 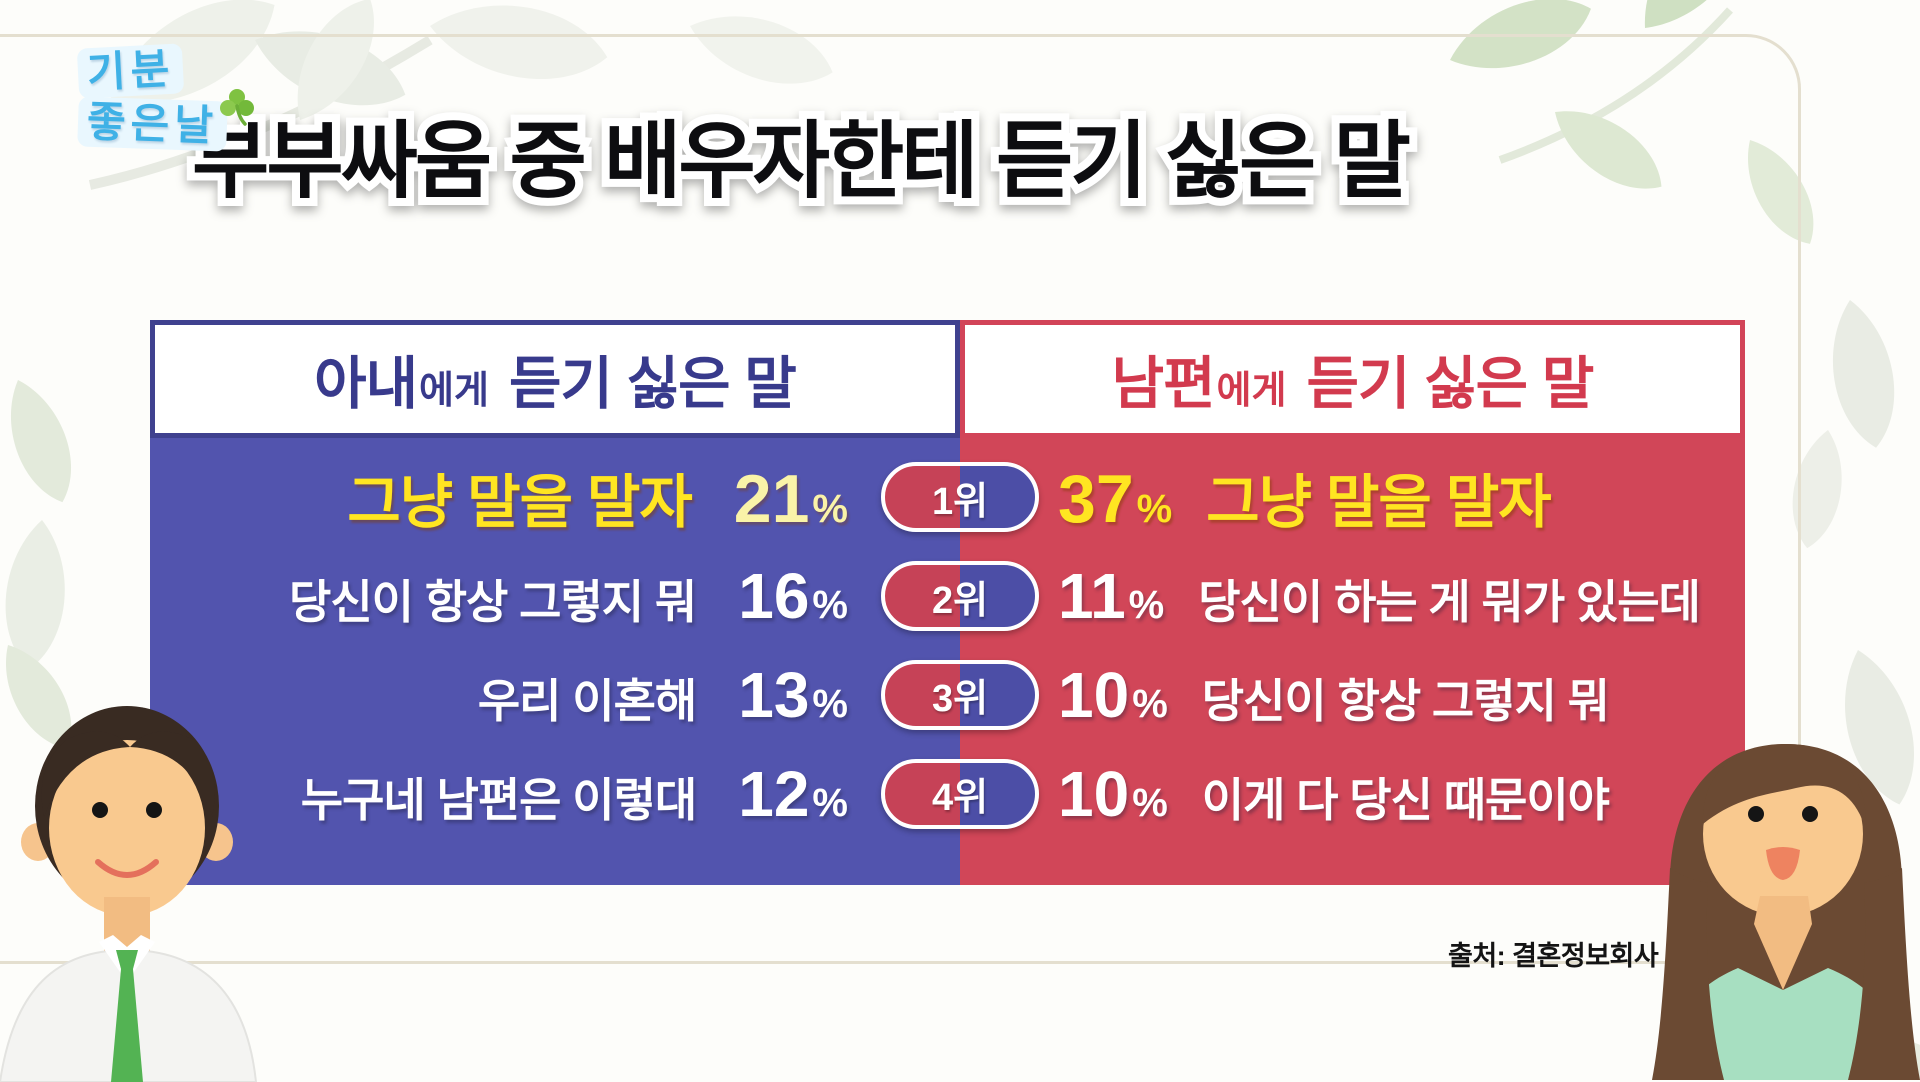 I want to click on table-header-row: 아내 에게 듣기 싫은 말 남편 에게 듣기 싫은 말, so click(x=947, y=379).